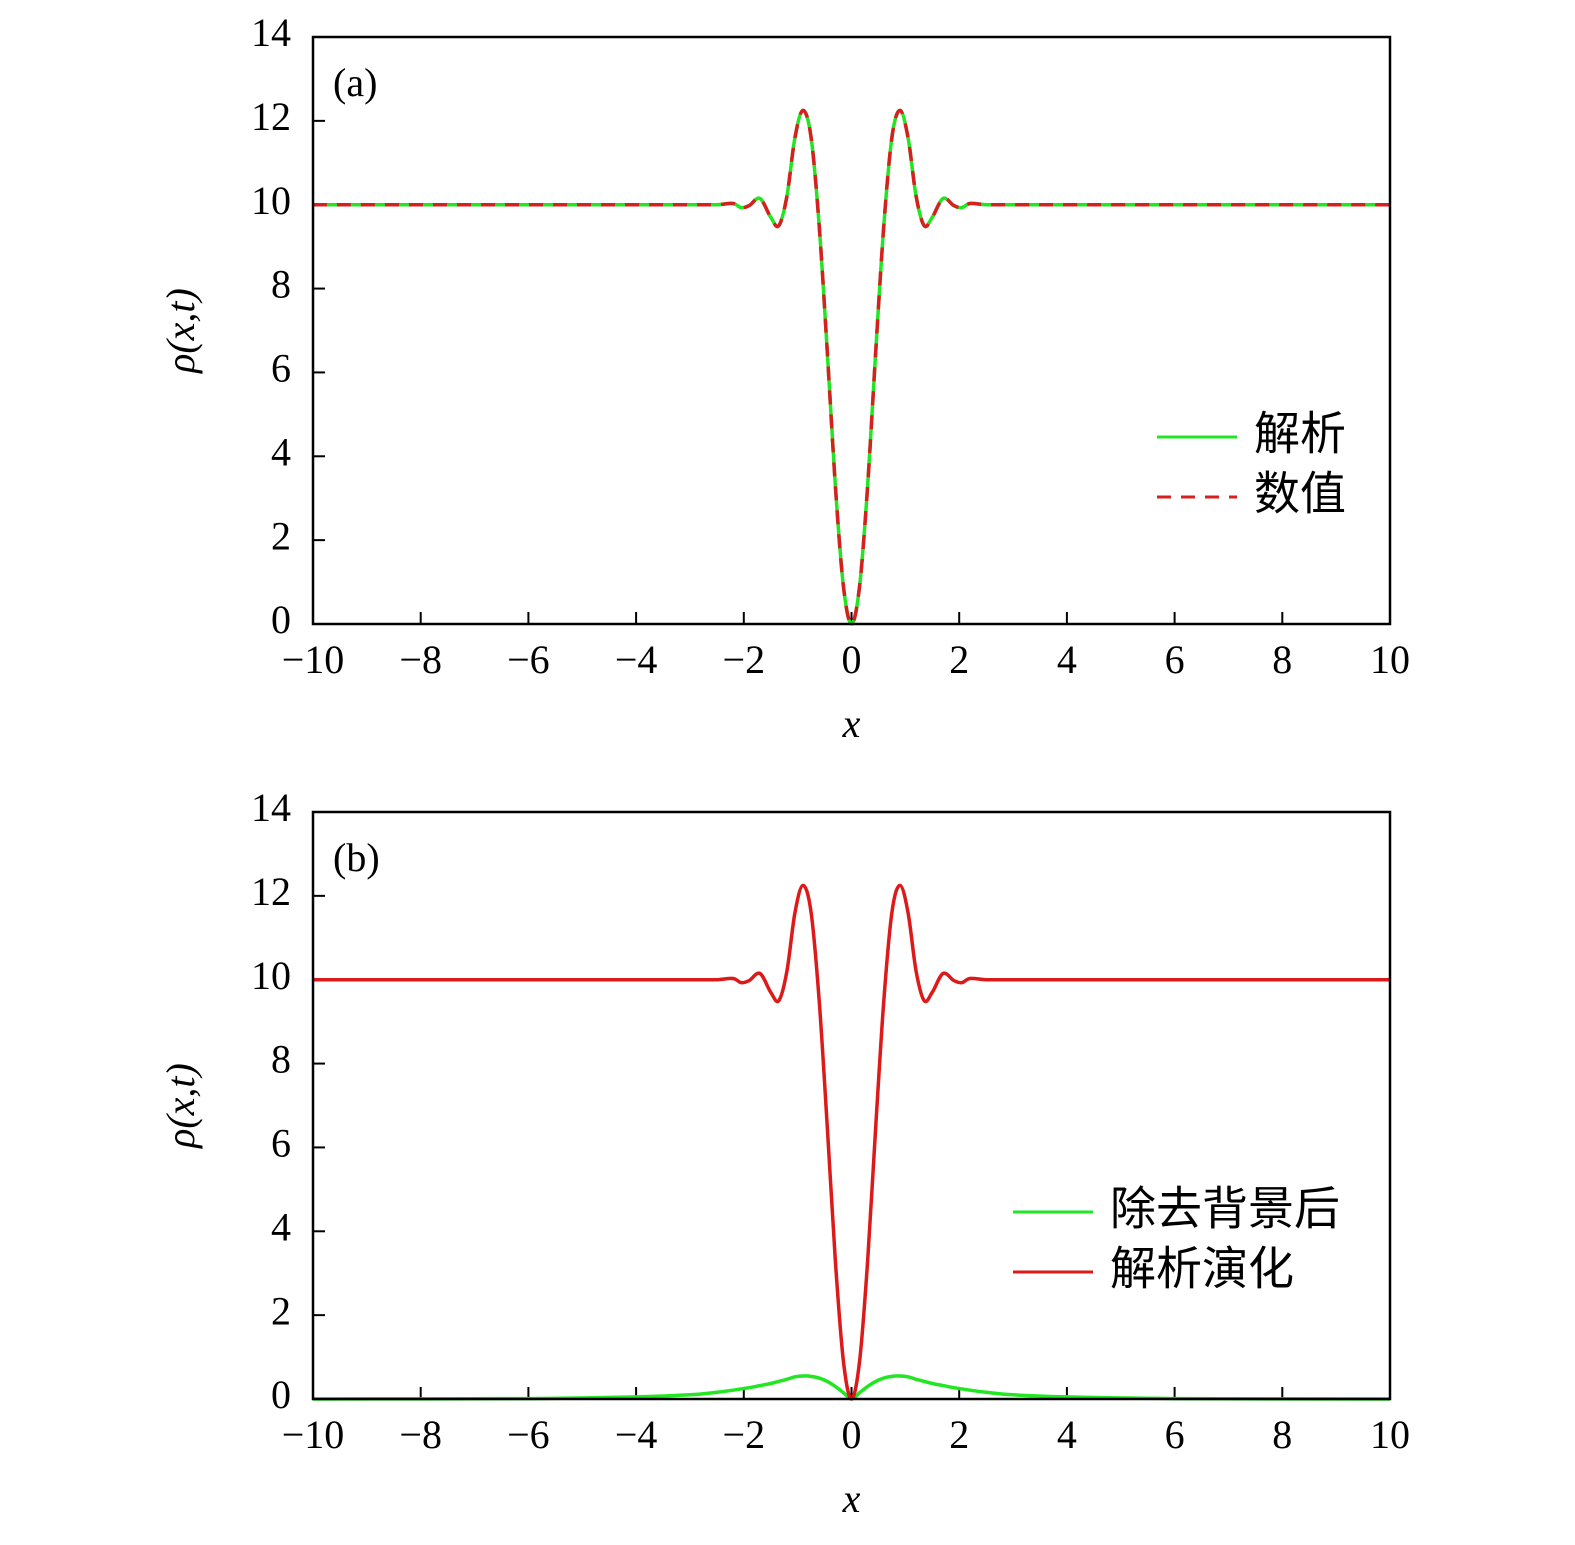 This screenshot has height=1545, width=1575. I want to click on legend-label: 解析演化, so click(1202, 1269).